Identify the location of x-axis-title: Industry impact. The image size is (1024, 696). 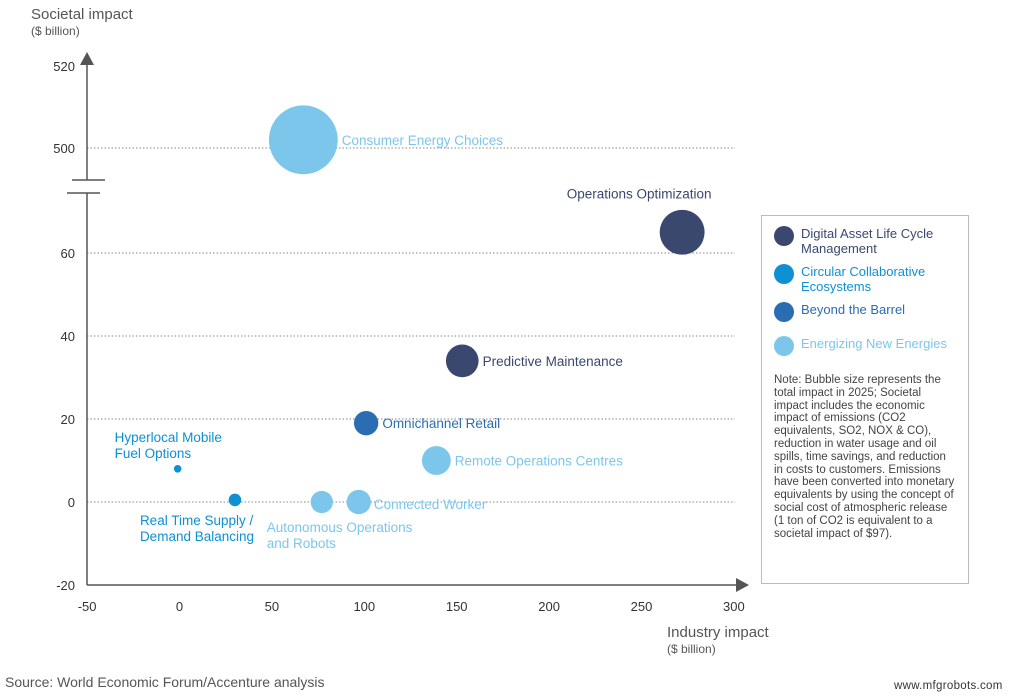
(718, 632).